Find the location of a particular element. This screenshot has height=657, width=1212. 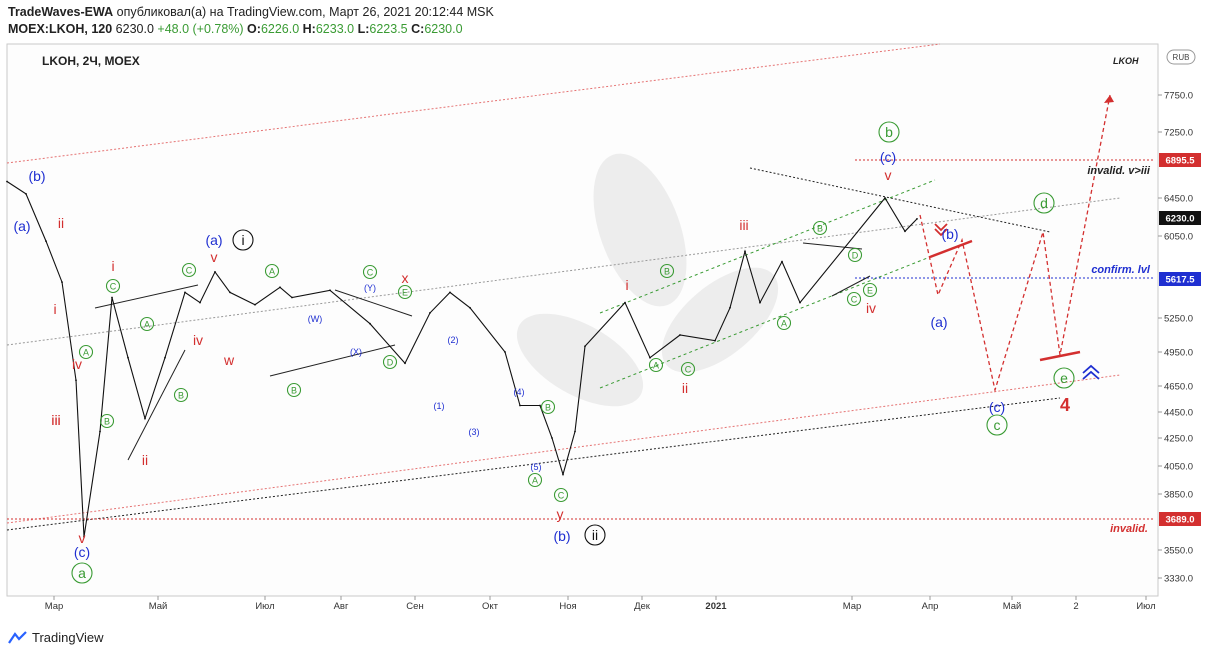

footer-brand: TradingView is located at coordinates (68, 637).